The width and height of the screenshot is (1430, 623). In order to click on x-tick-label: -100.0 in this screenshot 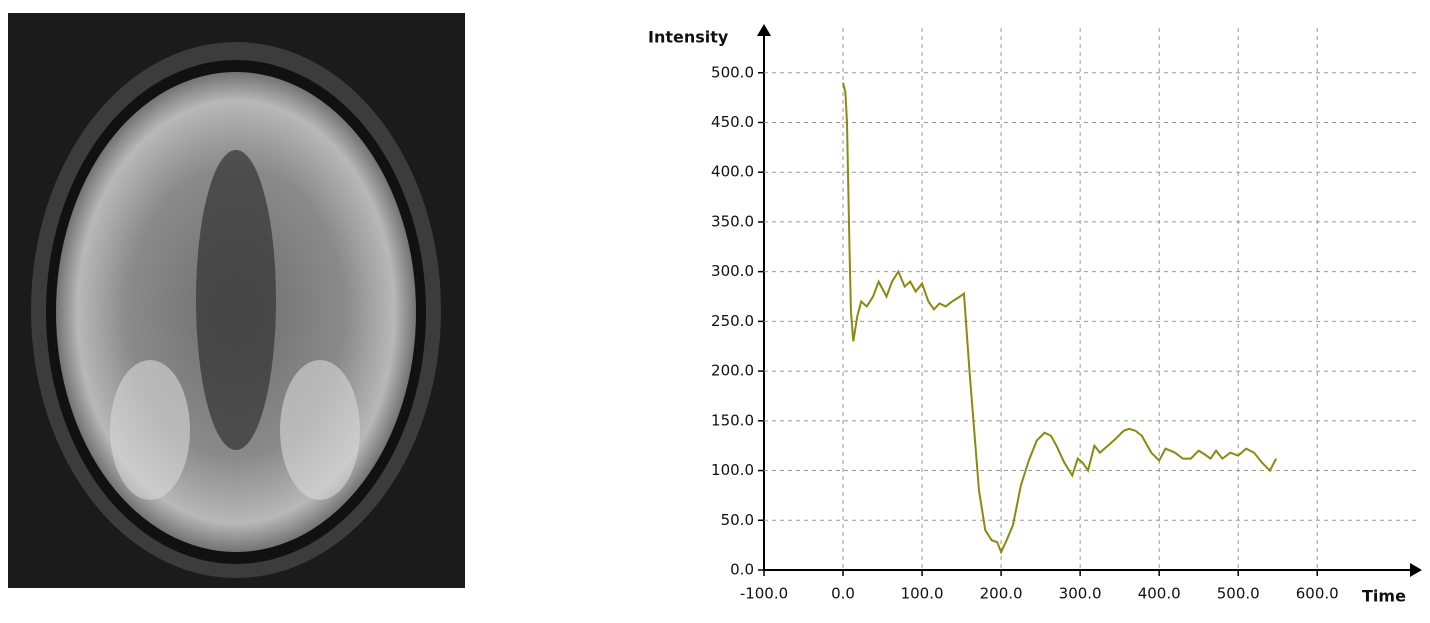, I will do `click(764, 594)`.